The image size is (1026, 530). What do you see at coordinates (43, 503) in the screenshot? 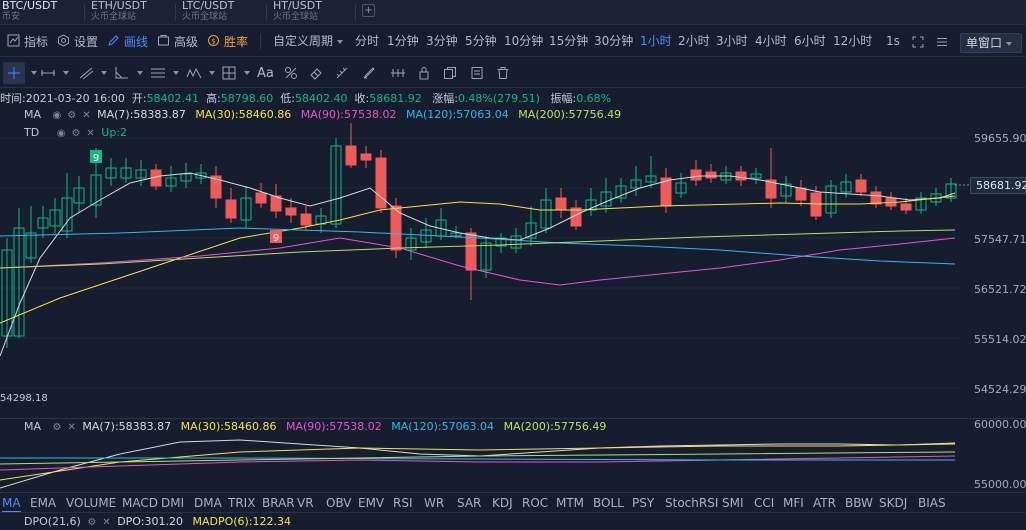
I see `indicator-tab-ema: EMA` at bounding box center [43, 503].